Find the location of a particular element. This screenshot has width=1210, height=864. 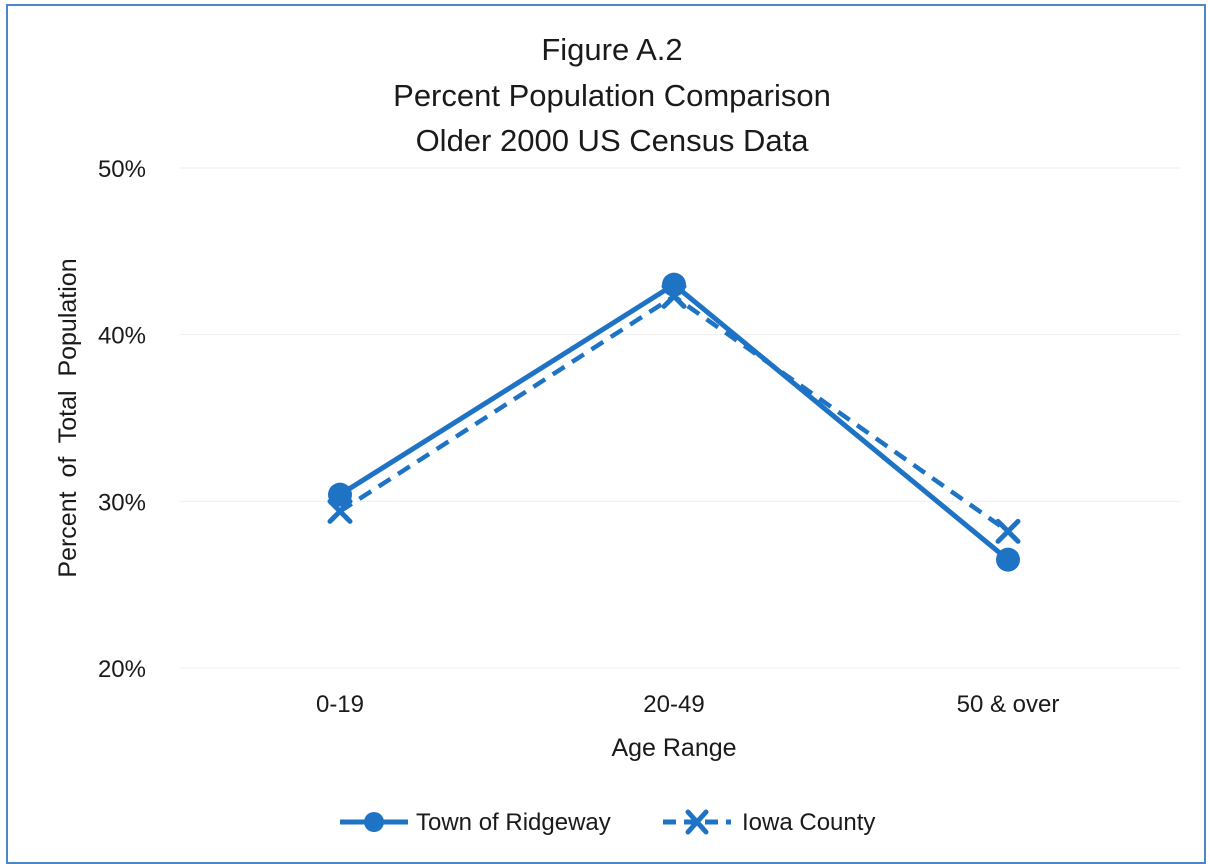

y-axis-ticks: 20% 30% 40% 50% is located at coordinates (122, 419).